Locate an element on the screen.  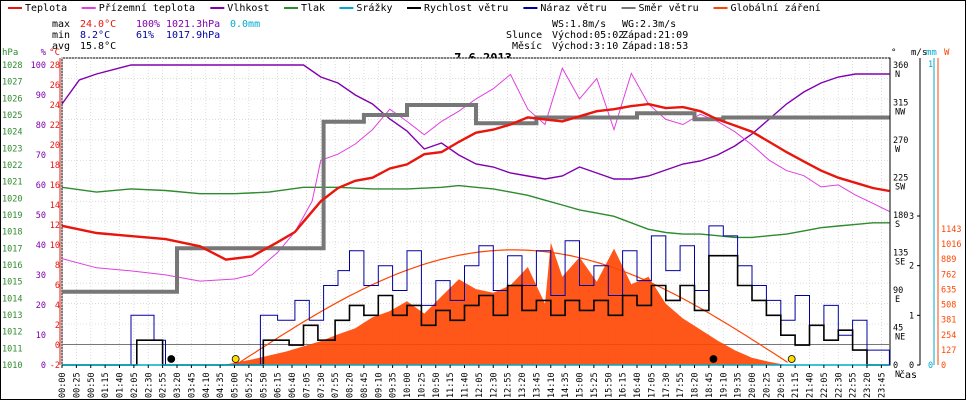
wind-speed-avg: WS:1.8m/s is located at coordinates (579, 24).